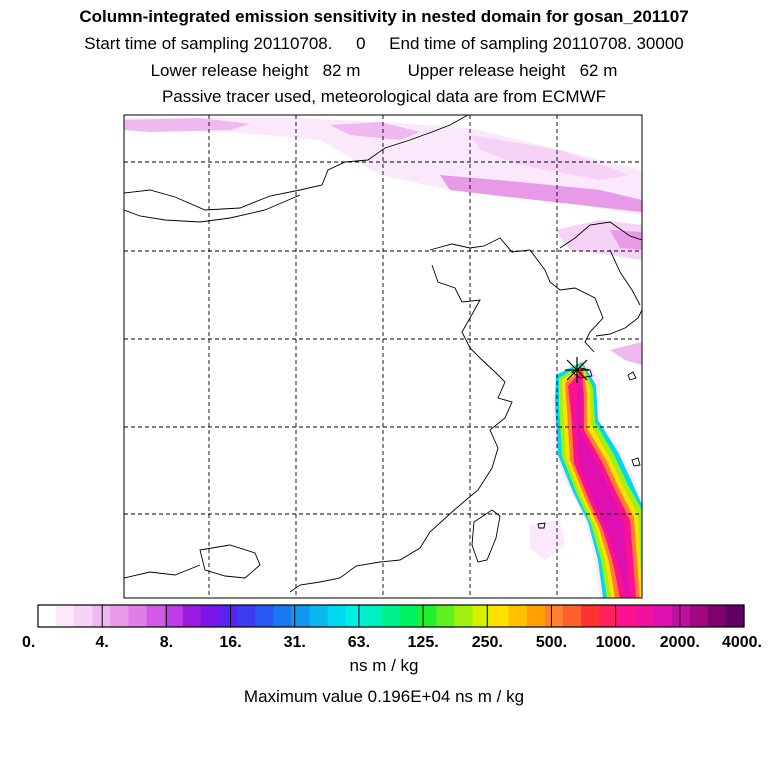 The image size is (768, 768). What do you see at coordinates (384, 696) in the screenshot?
I see `max-value-label: Maximum value 0.196E+04 ns m / kg` at bounding box center [384, 696].